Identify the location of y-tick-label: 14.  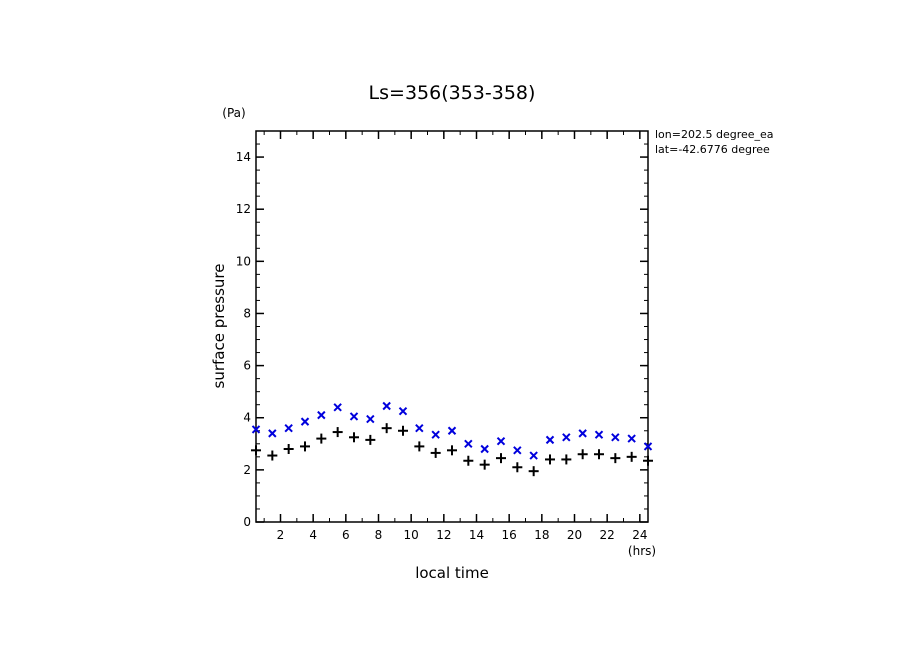
(243, 157).